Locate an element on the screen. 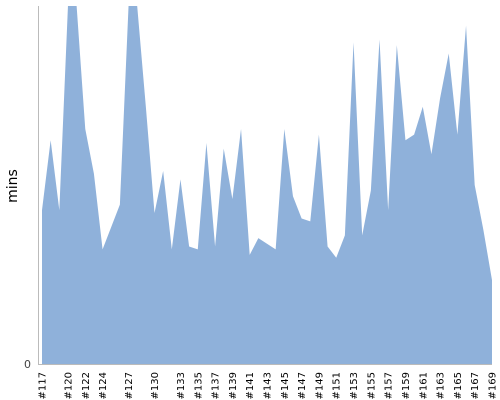  x-tick-label: #147 is located at coordinates (302, 385).